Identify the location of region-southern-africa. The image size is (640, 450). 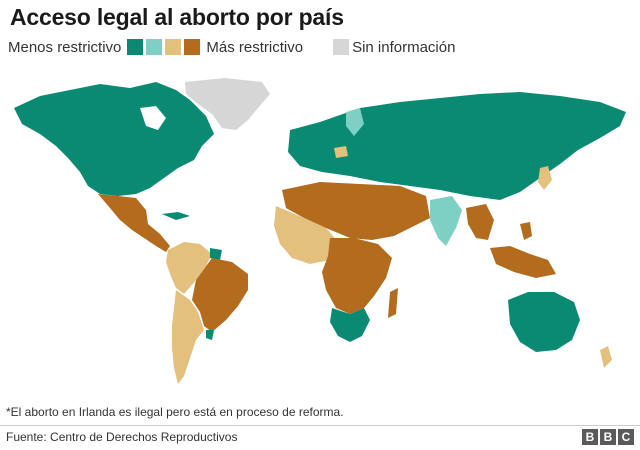
(350, 325).